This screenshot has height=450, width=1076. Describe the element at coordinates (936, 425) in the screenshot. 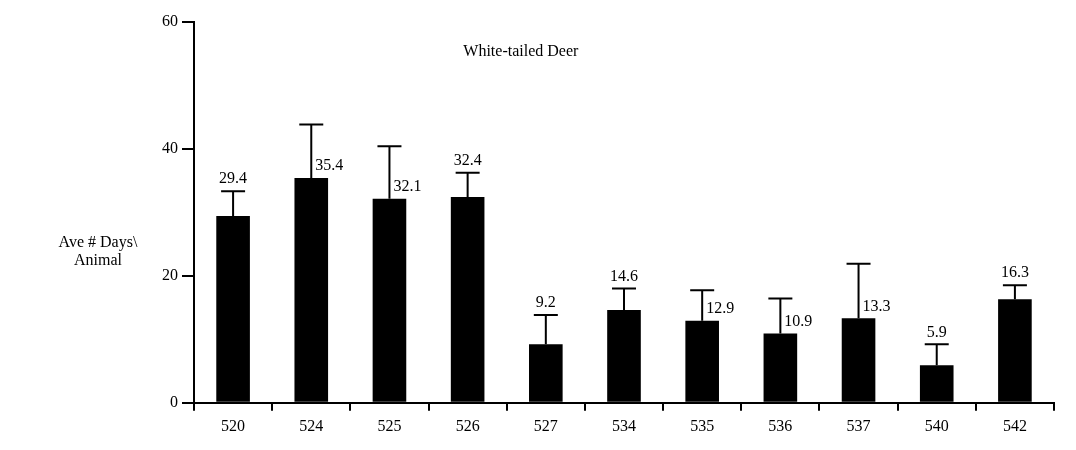

I see `x-tick-label: 540` at that location.